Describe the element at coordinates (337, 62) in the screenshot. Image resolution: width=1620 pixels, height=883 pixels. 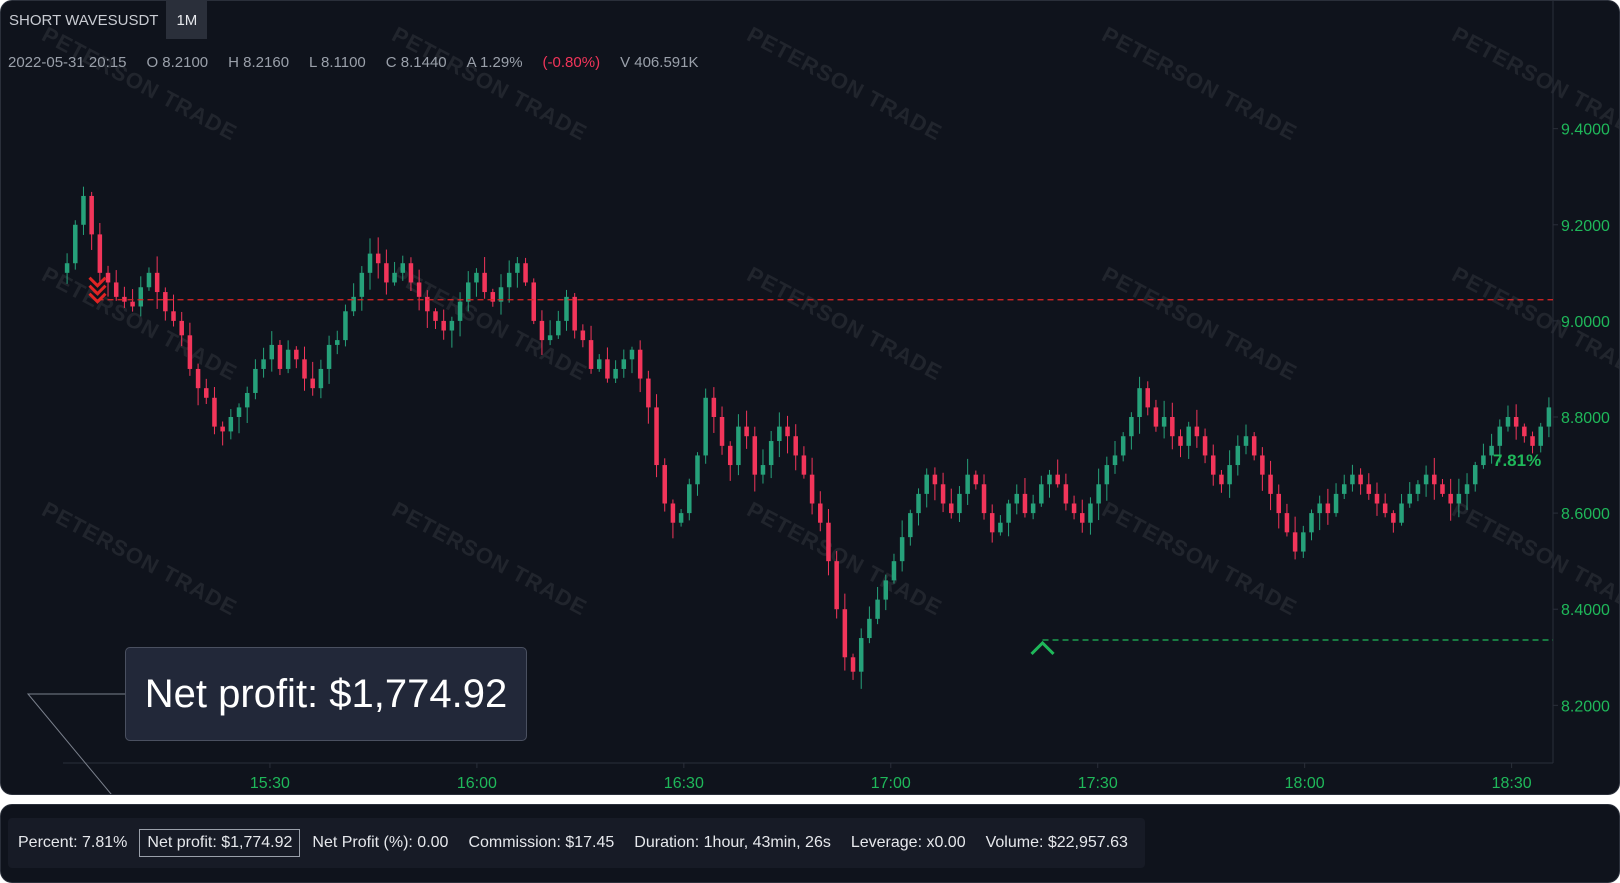
I see `ohlc-low: L 8.1100` at that location.